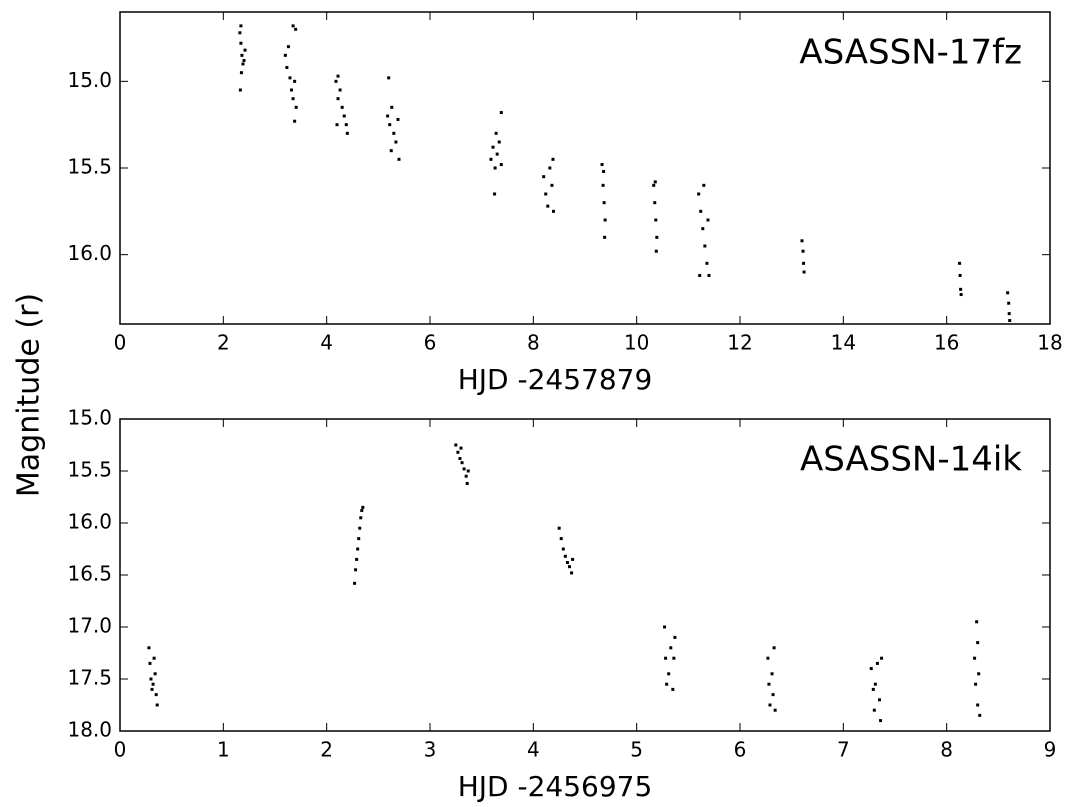  What do you see at coordinates (326, 750) in the screenshot?
I see `x-tick-label: 2` at bounding box center [326, 750].